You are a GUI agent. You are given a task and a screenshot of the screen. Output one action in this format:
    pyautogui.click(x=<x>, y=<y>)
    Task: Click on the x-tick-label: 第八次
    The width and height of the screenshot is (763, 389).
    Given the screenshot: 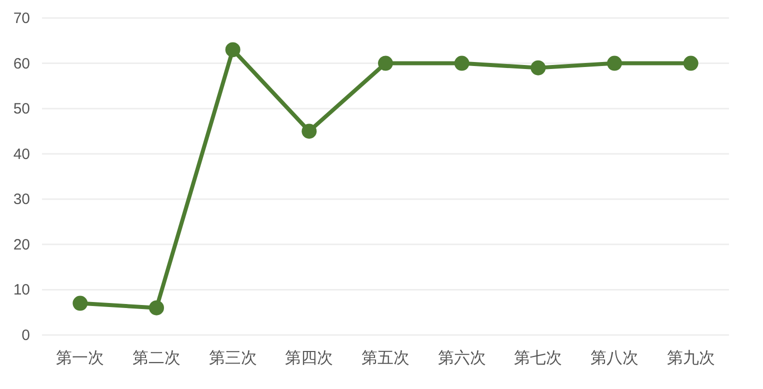 What is the action you would take?
    pyautogui.click(x=614, y=358)
    